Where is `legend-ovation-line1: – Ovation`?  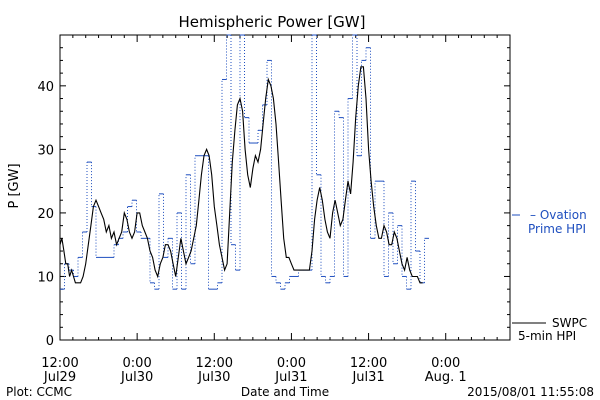
legend-ovation-line1: – Ovation is located at coordinates (558, 215).